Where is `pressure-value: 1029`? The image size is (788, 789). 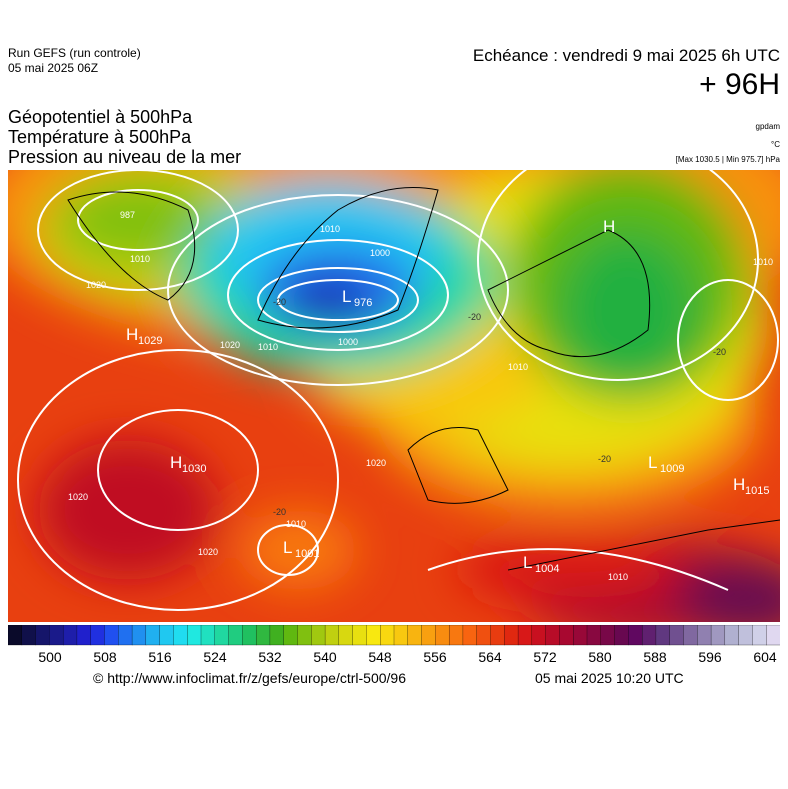
pressure-value: 1029 is located at coordinates (150, 341).